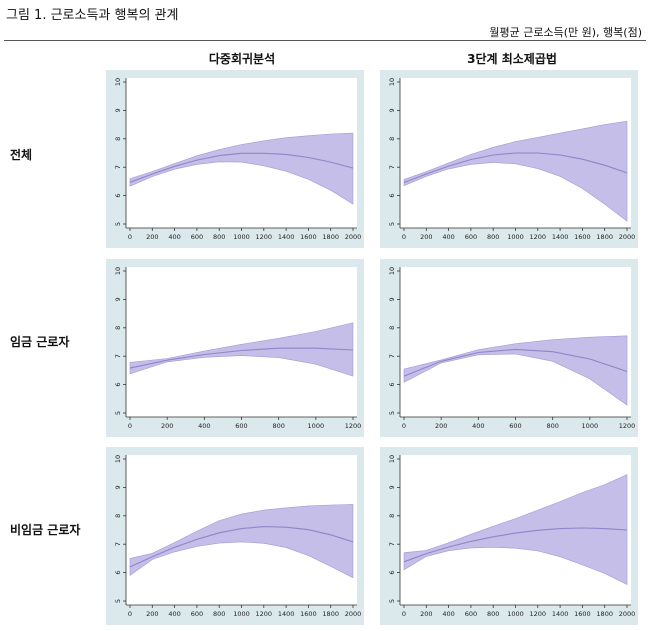  What do you see at coordinates (565, 32) in the screenshot?
I see `units-note: 월평균 근로소득(만 원), 행복(점)` at bounding box center [565, 32].